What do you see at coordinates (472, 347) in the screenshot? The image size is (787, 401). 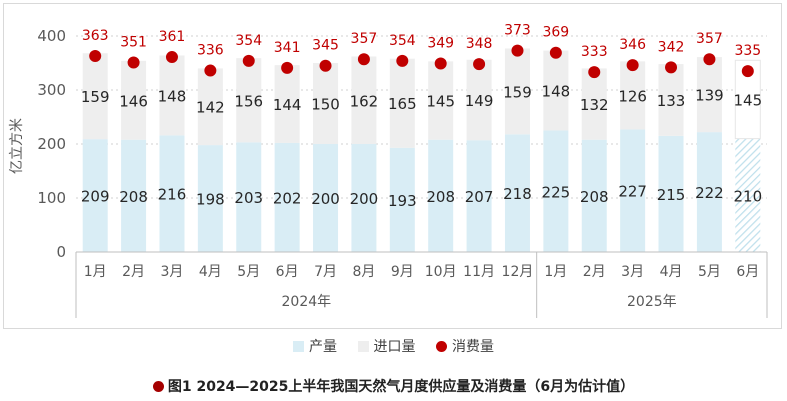 I see `legend-label-consumption: 消费量` at bounding box center [472, 347].